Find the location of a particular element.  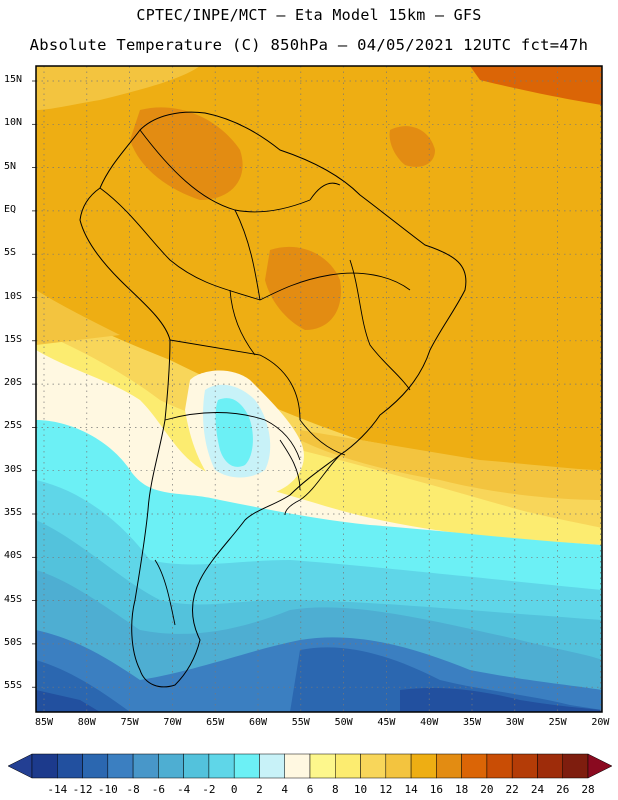

lat-tick-label: 35S is located at coordinates (13, 512).